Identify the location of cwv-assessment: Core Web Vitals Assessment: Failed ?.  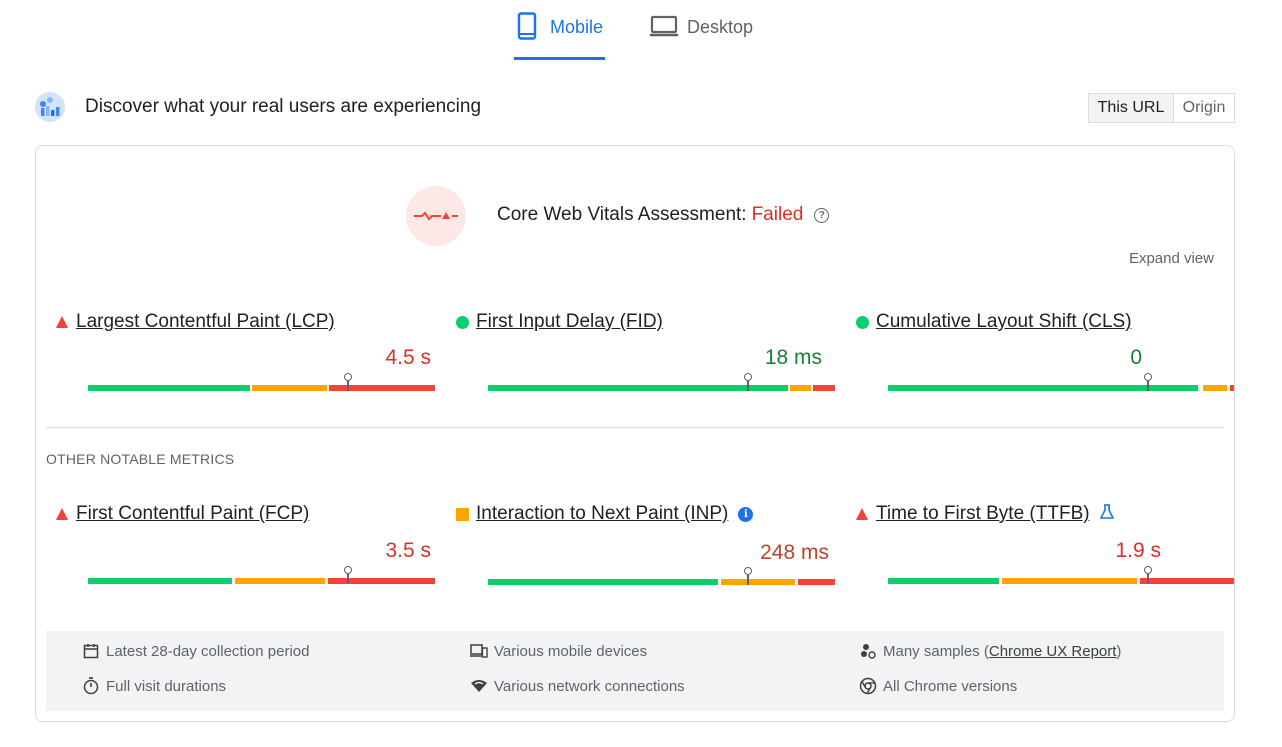
(663, 215).